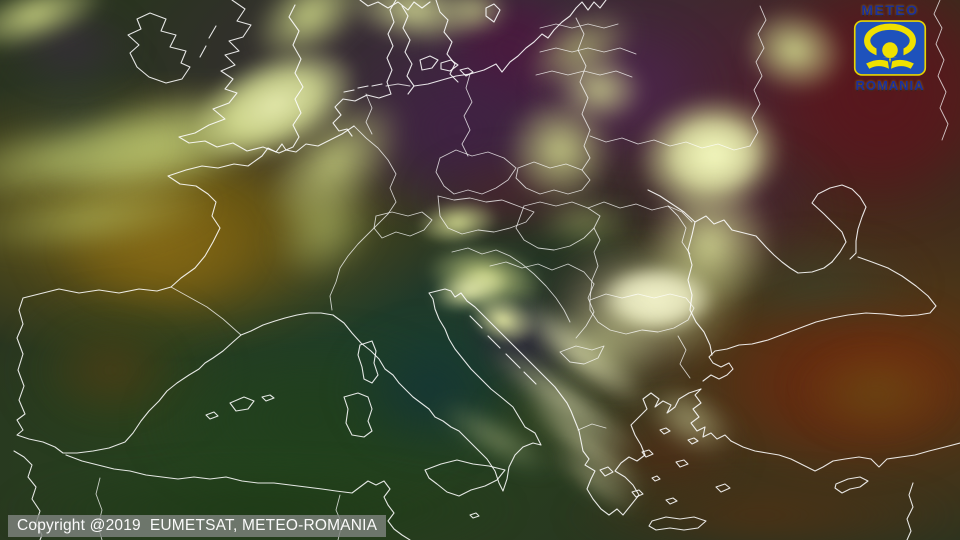 The height and width of the screenshot is (540, 960). I want to click on border-romania-west, so click(595, 264).